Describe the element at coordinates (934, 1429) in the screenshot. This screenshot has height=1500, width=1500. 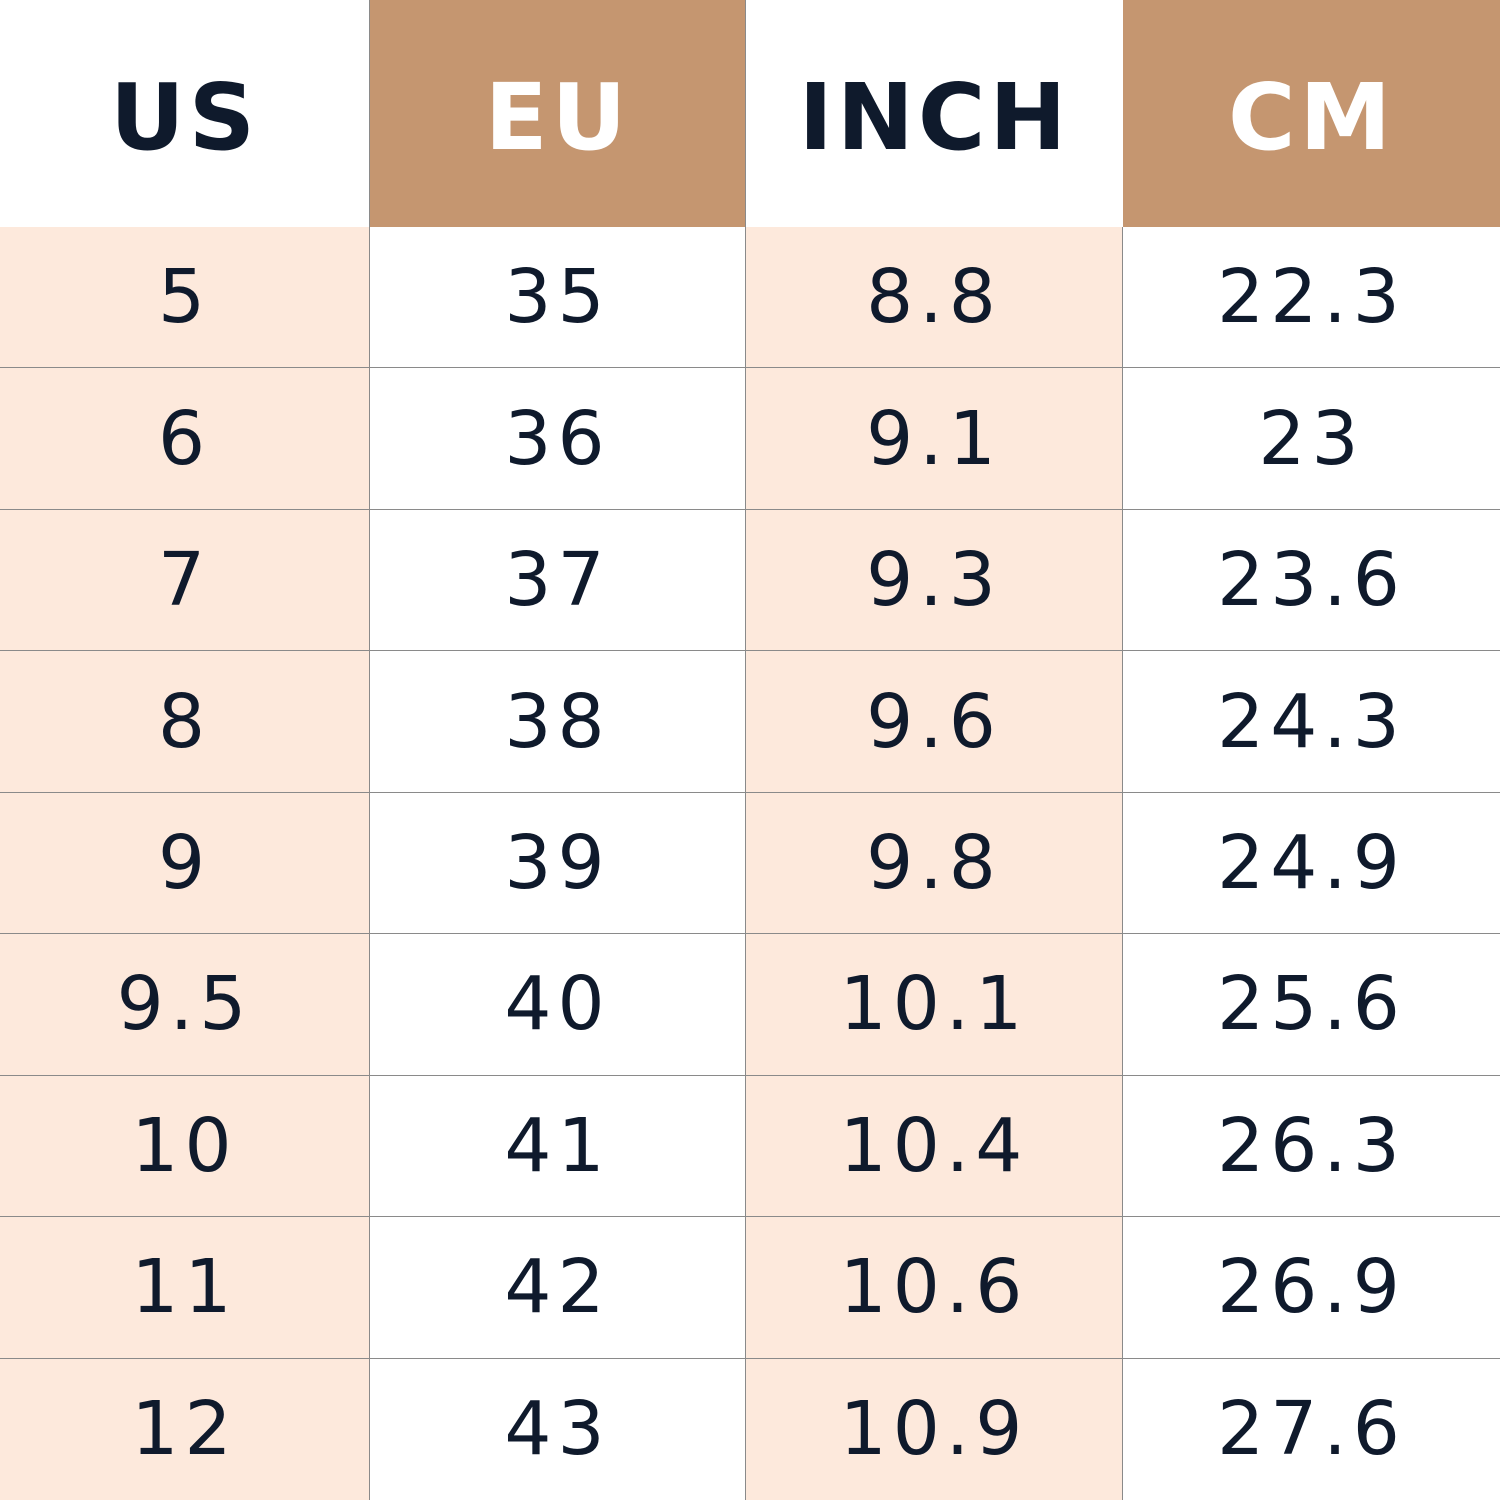
I see `cell-inch: 10.9` at that location.